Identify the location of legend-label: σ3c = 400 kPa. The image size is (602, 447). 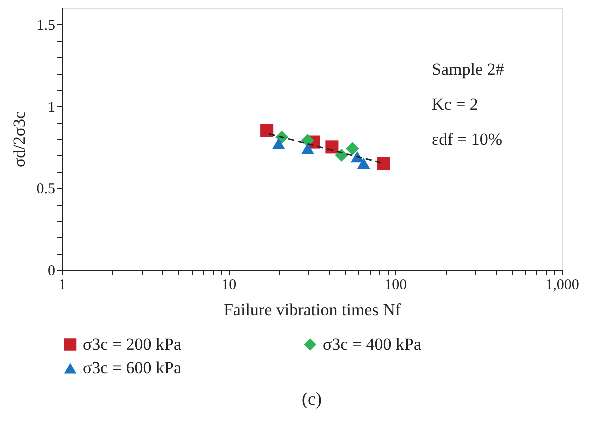
(372, 344).